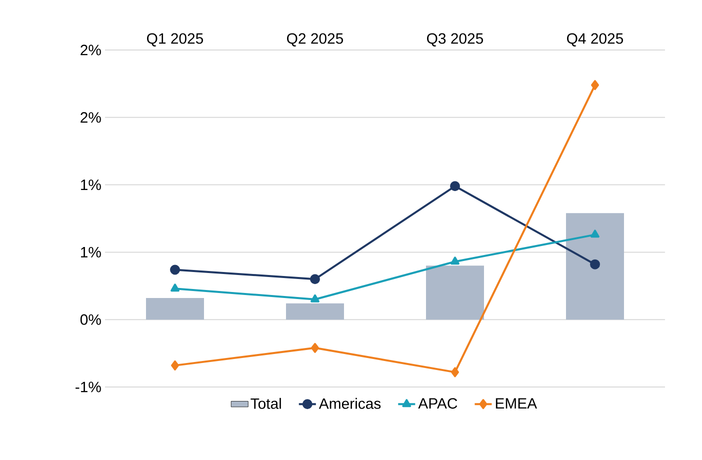 The image size is (702, 460). I want to click on legend-label: Americas, so click(349, 403).